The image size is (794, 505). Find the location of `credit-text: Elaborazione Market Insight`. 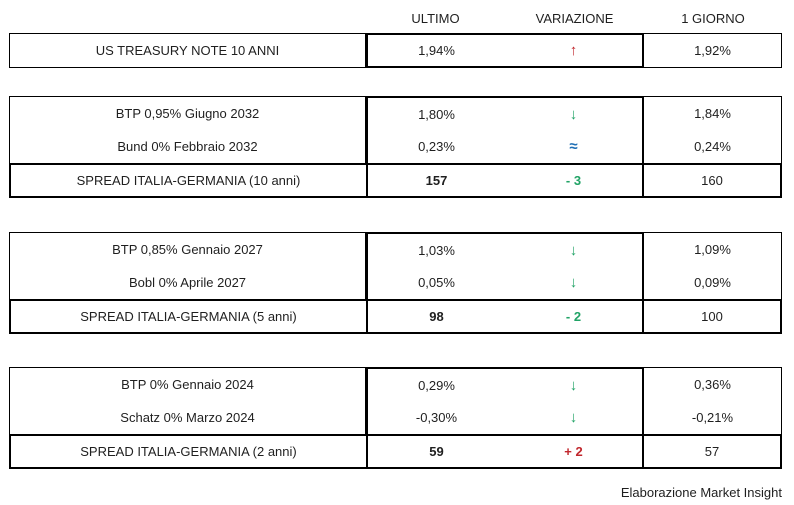

credit-text: Elaborazione Market Insight is located at coordinates (701, 492).